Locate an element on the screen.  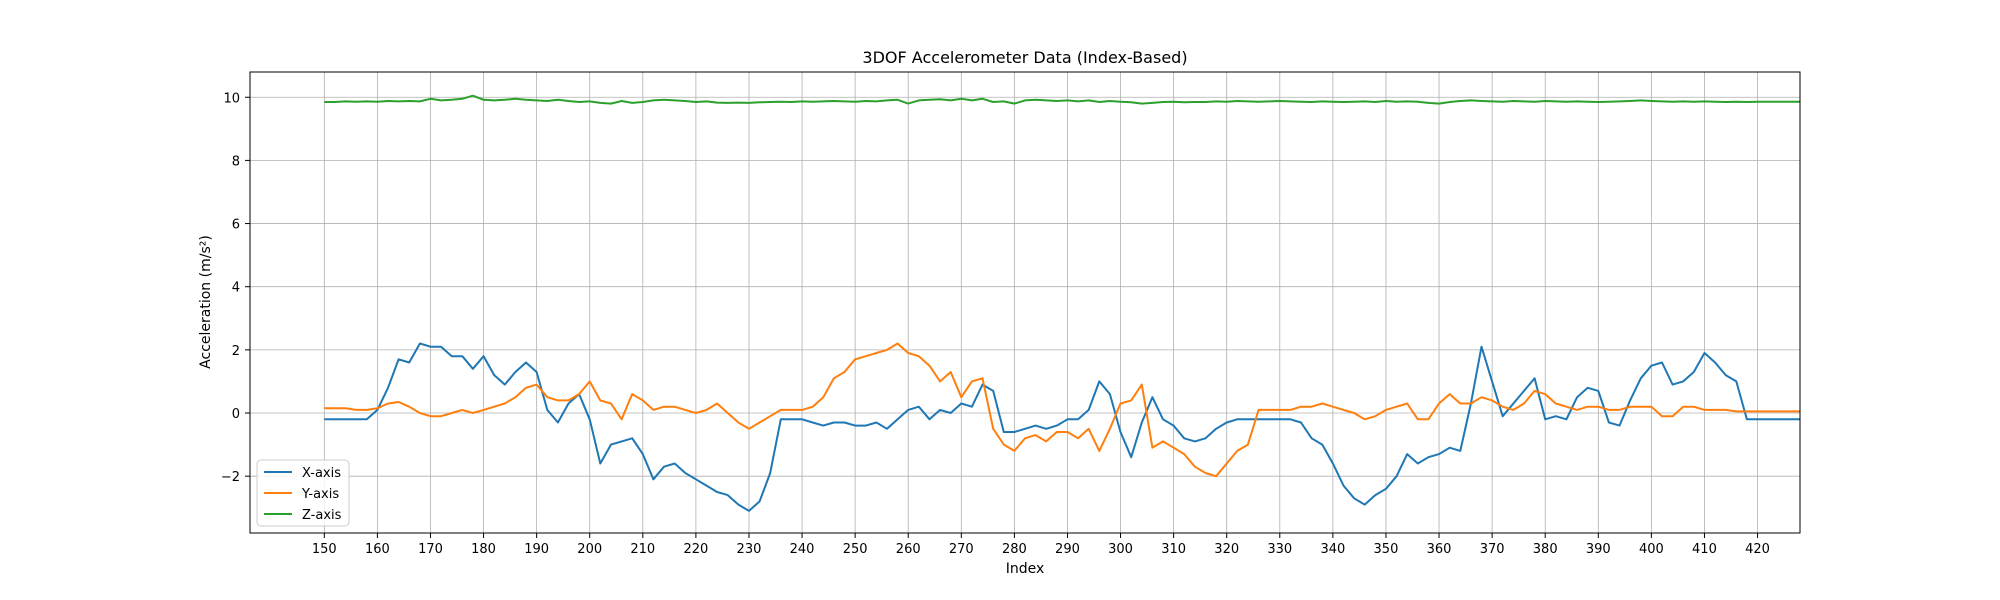
legend-label-z: Z-axis is located at coordinates (322, 515).